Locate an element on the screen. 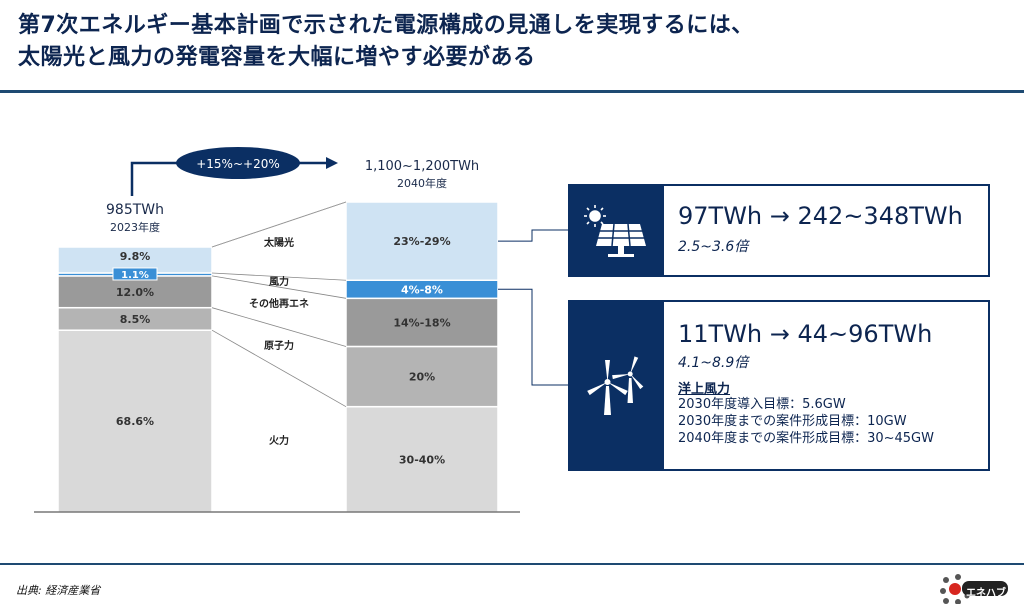  wind-icon-box is located at coordinates (617, 385).